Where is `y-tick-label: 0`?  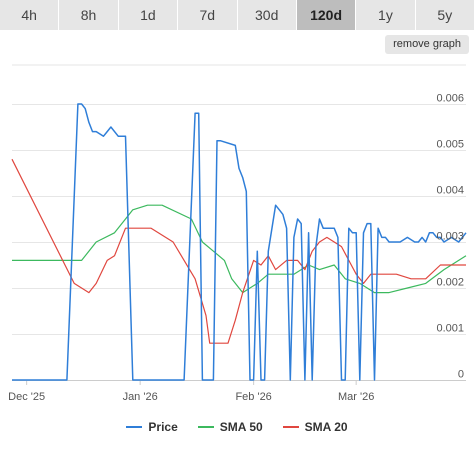
y-tick-label: 0 is located at coordinates (461, 375).